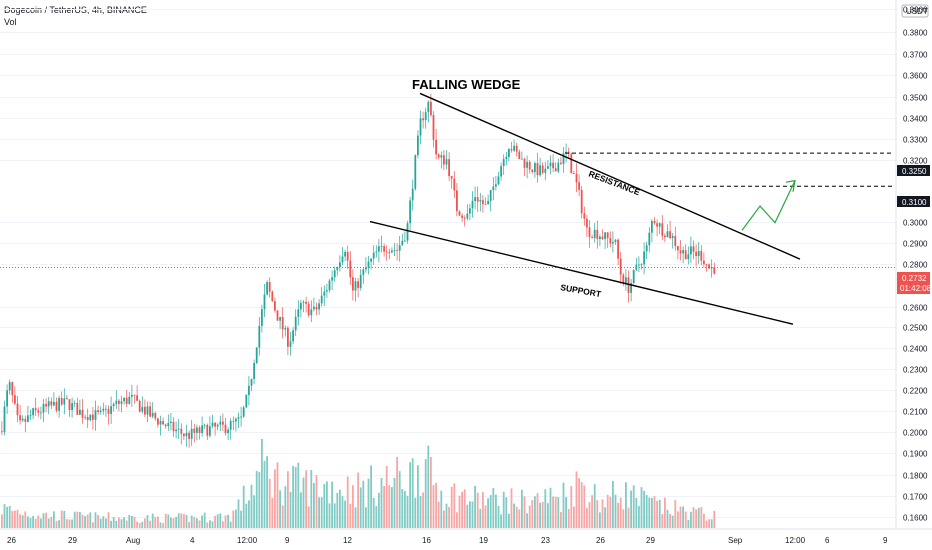 The width and height of the screenshot is (932, 550). What do you see at coordinates (11, 540) in the screenshot?
I see `x-tick-label: 26` at bounding box center [11, 540].